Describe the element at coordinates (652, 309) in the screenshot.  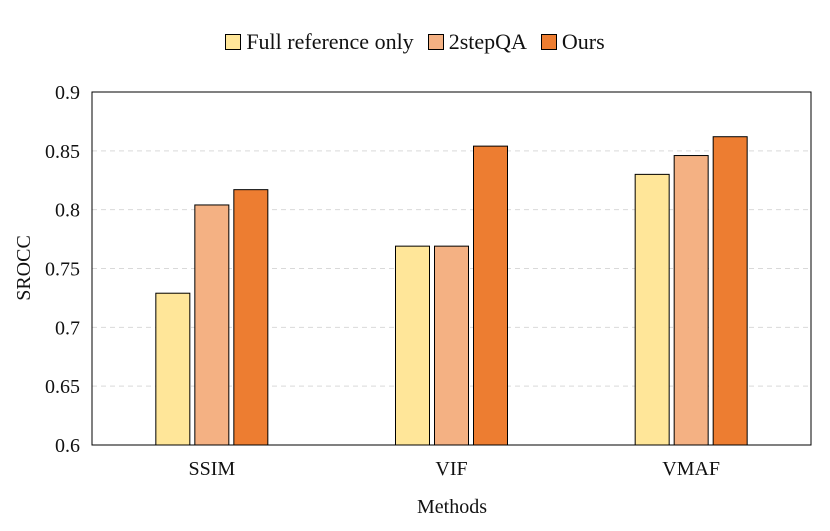
I see `bar-vmaf-full-reference-only` at that location.